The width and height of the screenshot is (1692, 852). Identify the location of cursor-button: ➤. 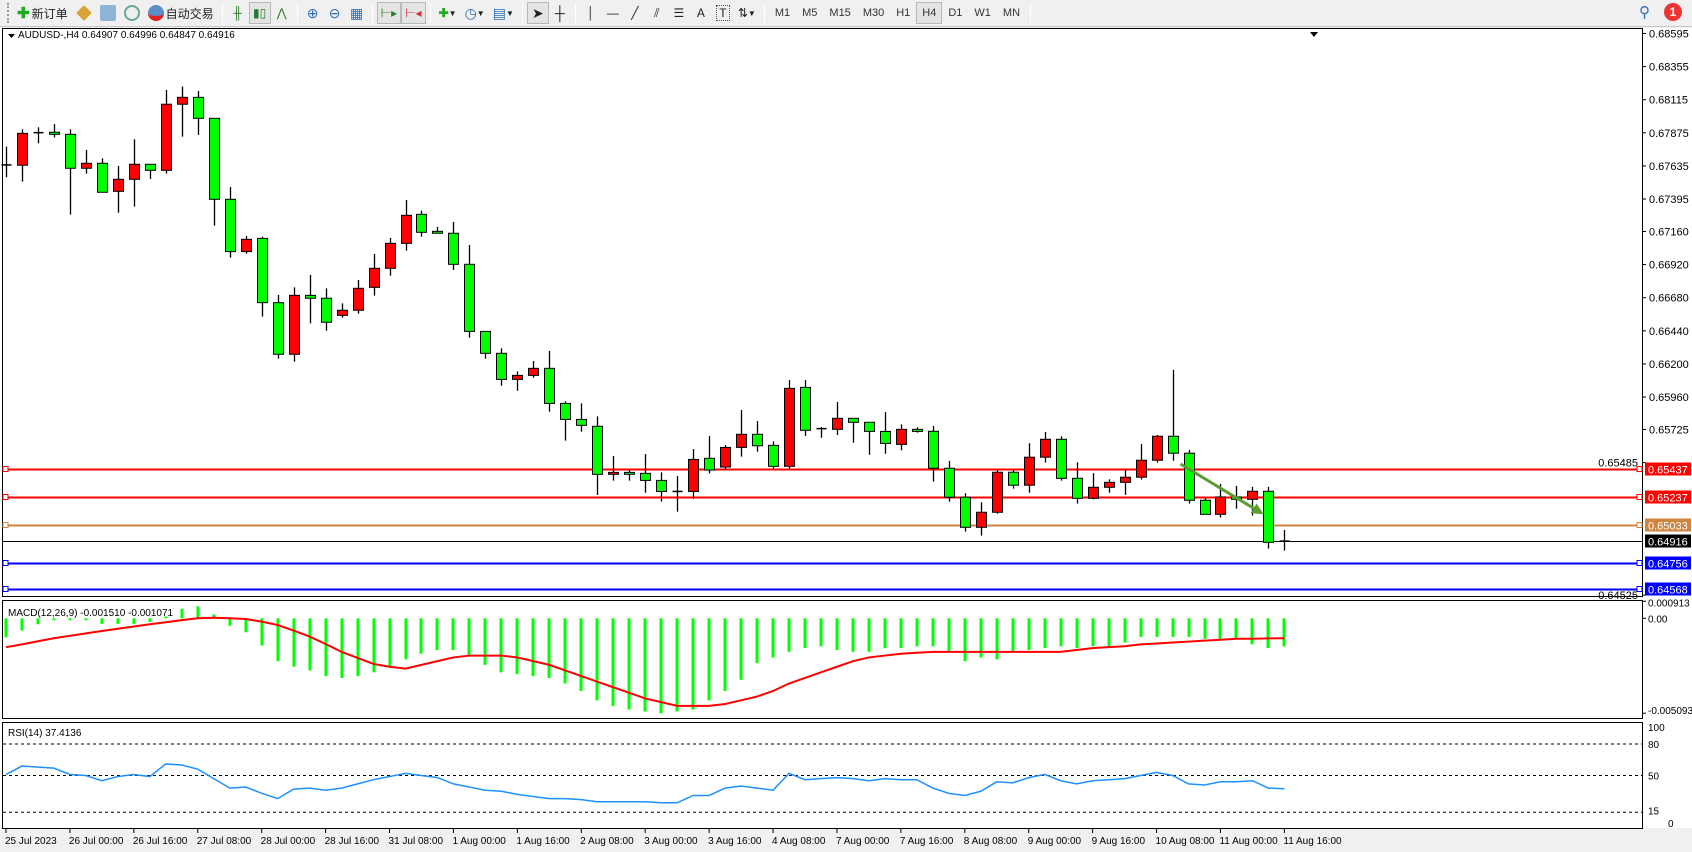
(537, 13).